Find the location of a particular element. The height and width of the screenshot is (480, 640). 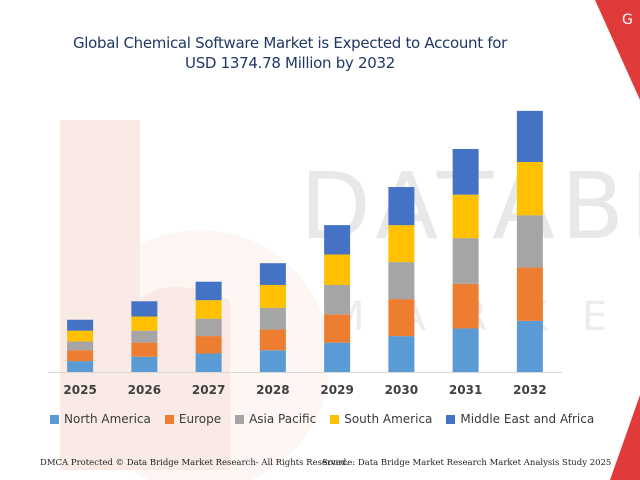

bar-segment-2029-north-america is located at coordinates (337, 357).